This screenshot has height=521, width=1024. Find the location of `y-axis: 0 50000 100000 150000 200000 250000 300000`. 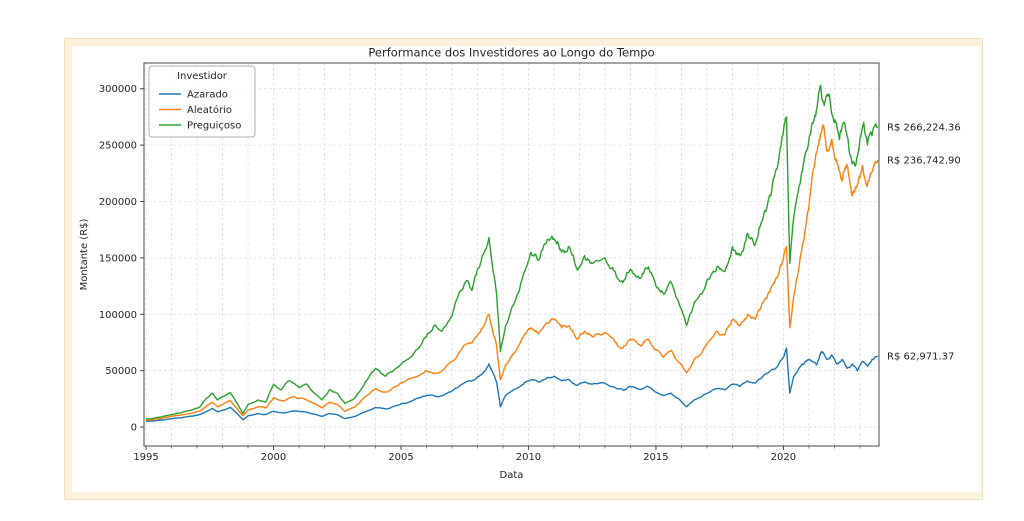

y-axis: 0 50000 100000 150000 200000 250000 300000 is located at coordinates (121, 259).